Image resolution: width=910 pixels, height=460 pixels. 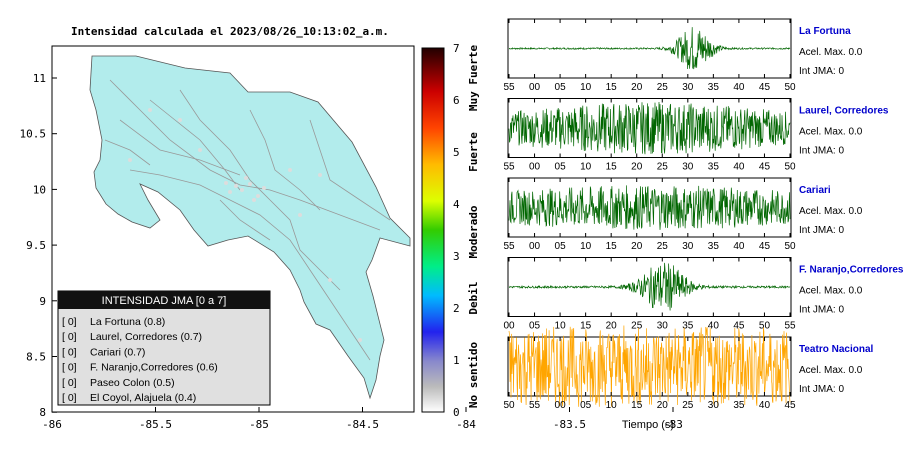 I want to click on station-name: La Fortuna, so click(x=825, y=31).